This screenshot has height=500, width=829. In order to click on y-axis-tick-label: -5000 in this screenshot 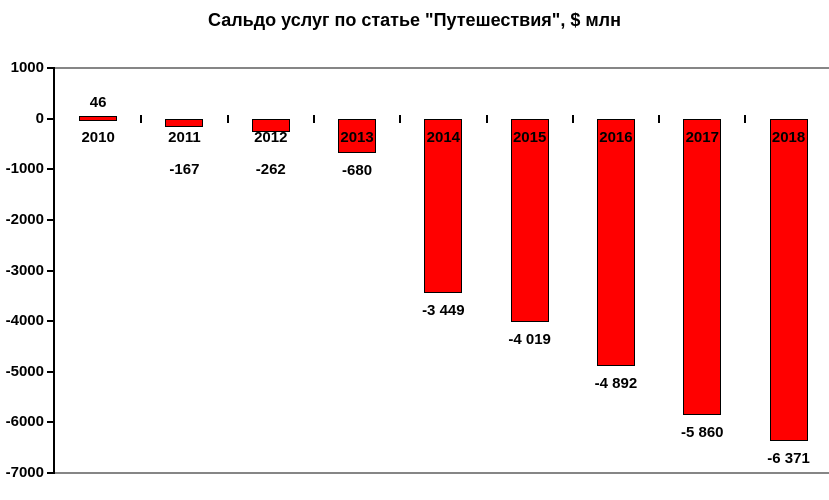, I will do `click(24, 371)`.